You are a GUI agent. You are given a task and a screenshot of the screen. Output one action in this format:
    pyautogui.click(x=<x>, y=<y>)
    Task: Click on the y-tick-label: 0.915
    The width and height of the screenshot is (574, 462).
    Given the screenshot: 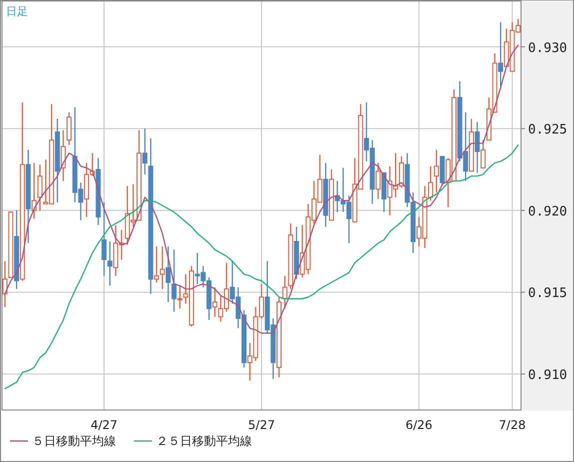 What is the action you would take?
    pyautogui.click(x=548, y=294)
    